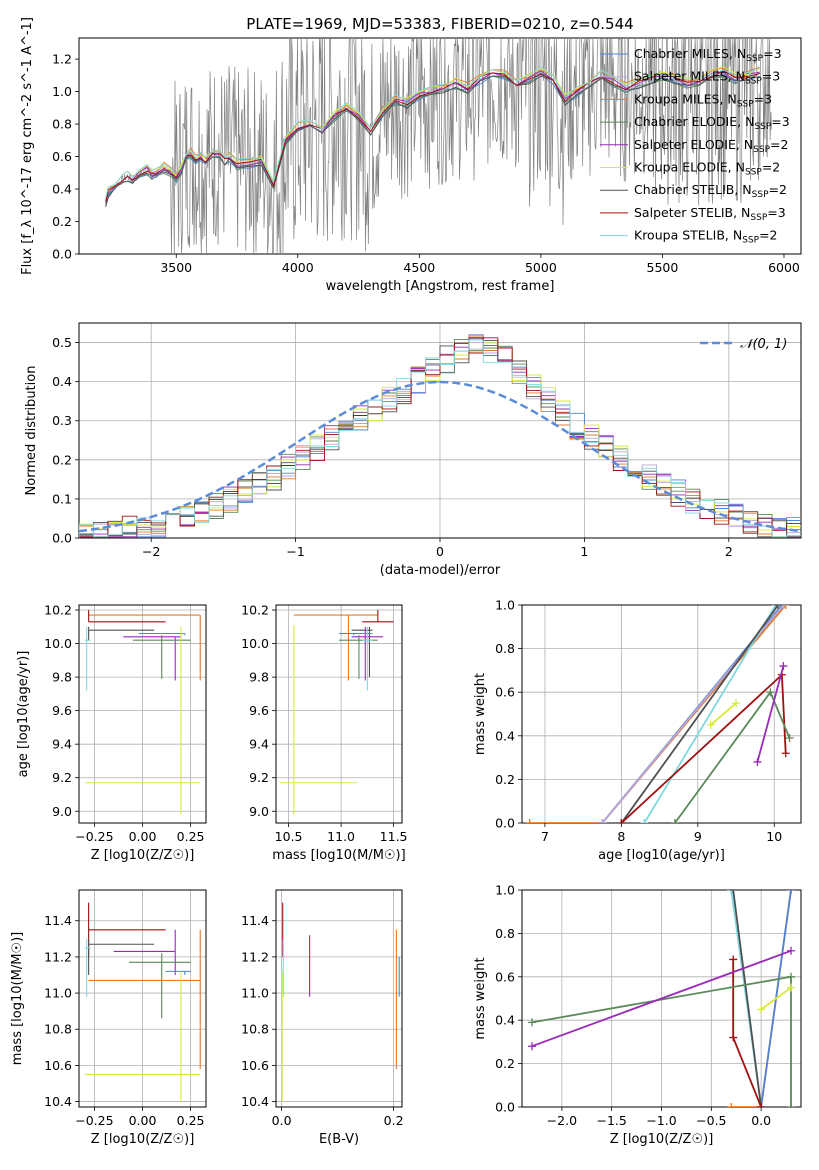  I want to click on x-tick-label: 2, so click(729, 551).